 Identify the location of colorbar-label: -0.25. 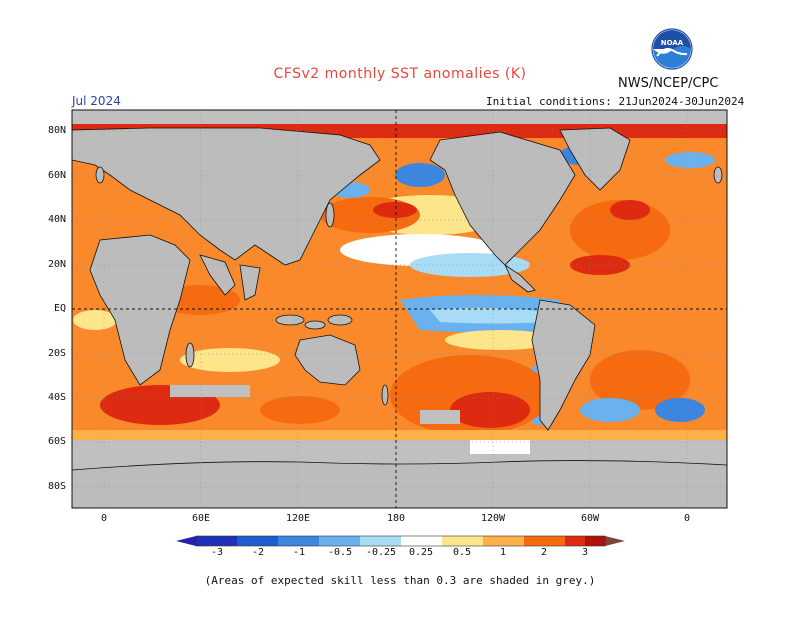
(381, 552).